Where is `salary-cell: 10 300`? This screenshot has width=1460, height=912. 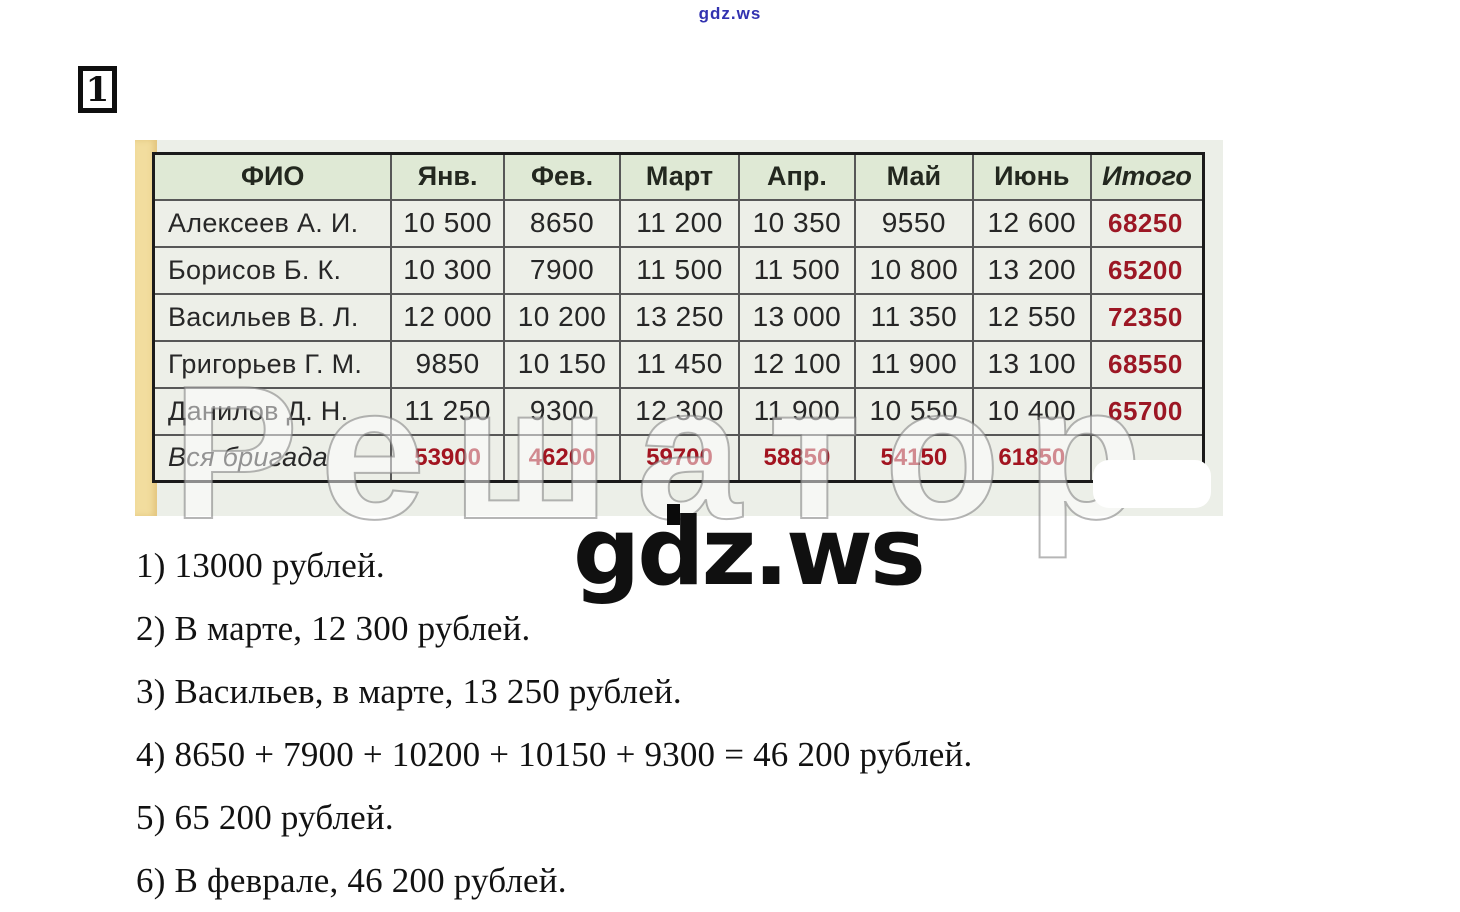 salary-cell: 10 300 is located at coordinates (447, 270).